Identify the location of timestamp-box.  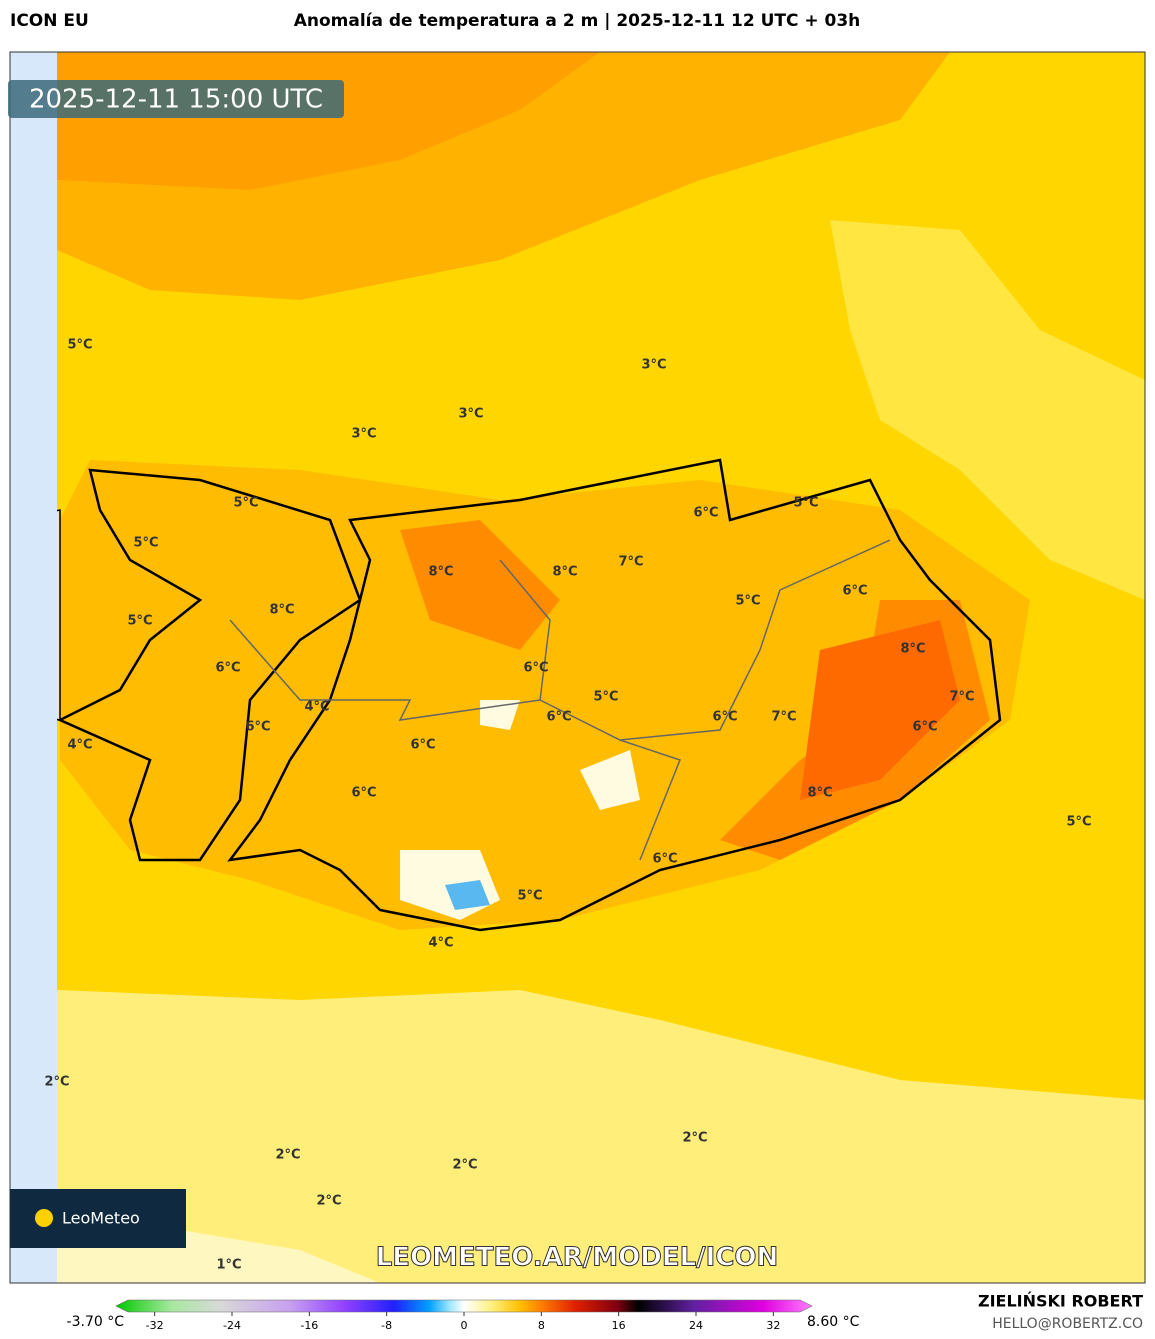
(176, 99).